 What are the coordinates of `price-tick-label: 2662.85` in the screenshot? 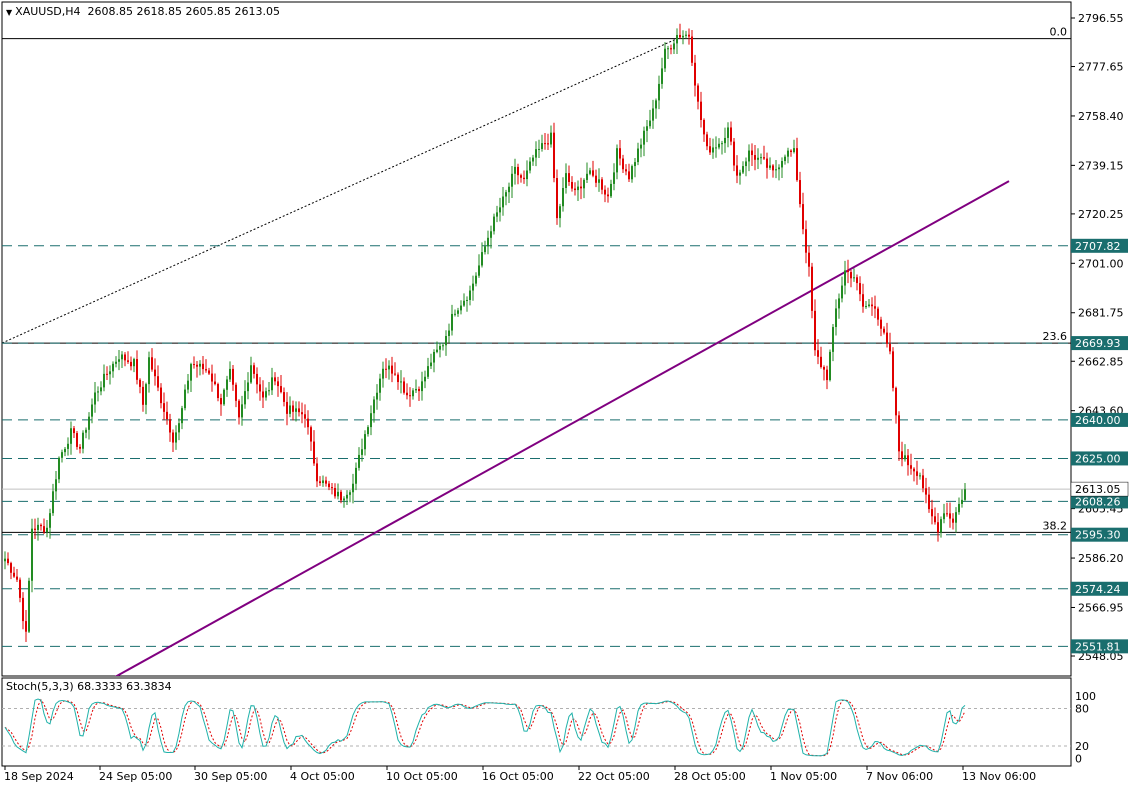 It's located at (1101, 361).